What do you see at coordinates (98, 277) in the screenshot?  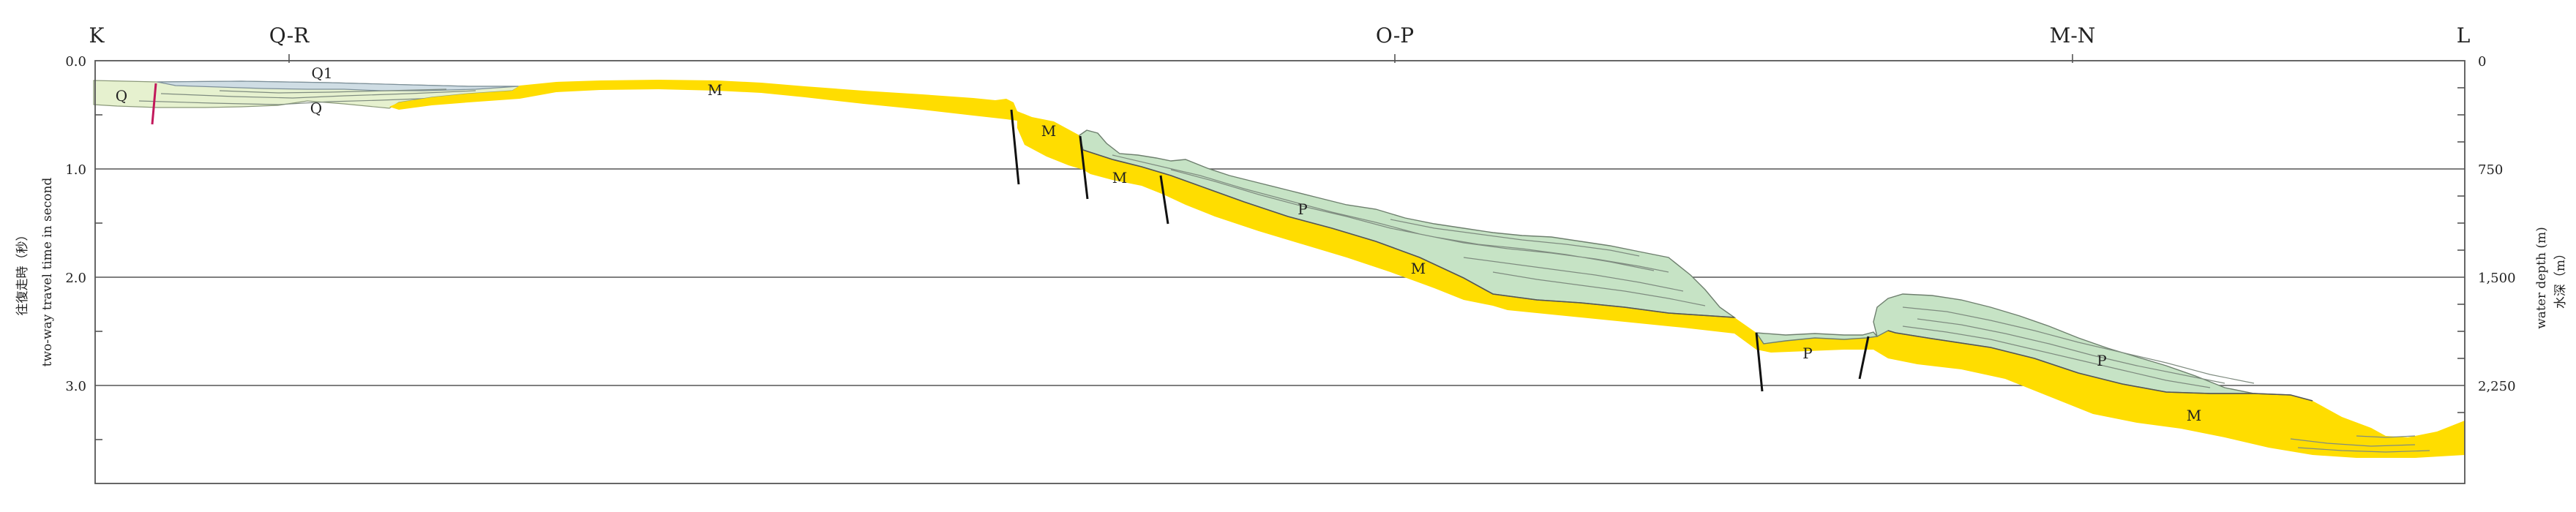 I see `left-axis-minor-ticks` at bounding box center [98, 277].